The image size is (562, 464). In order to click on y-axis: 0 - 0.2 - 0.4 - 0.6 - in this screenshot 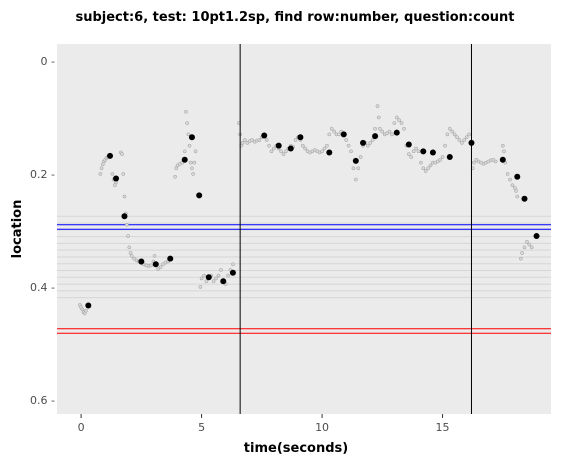, I will do `click(42, 231)`.